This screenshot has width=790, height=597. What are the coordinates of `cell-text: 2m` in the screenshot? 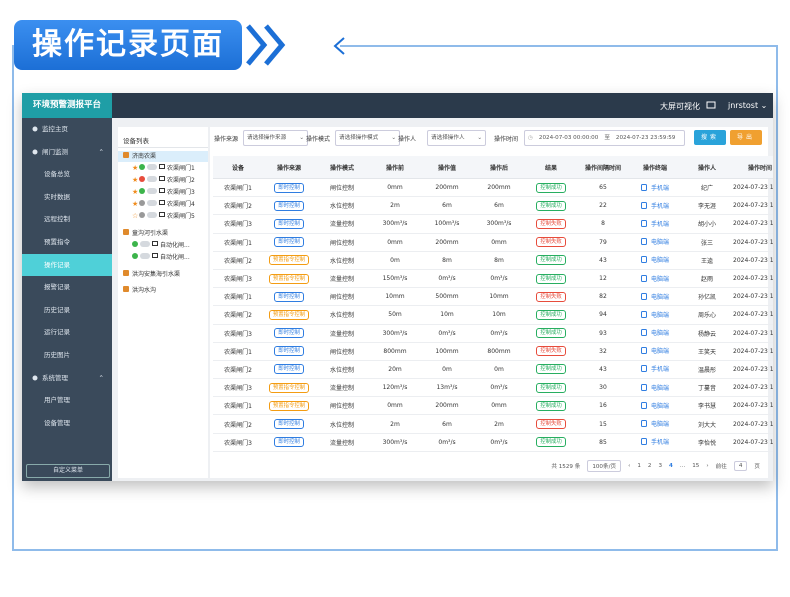 It's located at (499, 424).